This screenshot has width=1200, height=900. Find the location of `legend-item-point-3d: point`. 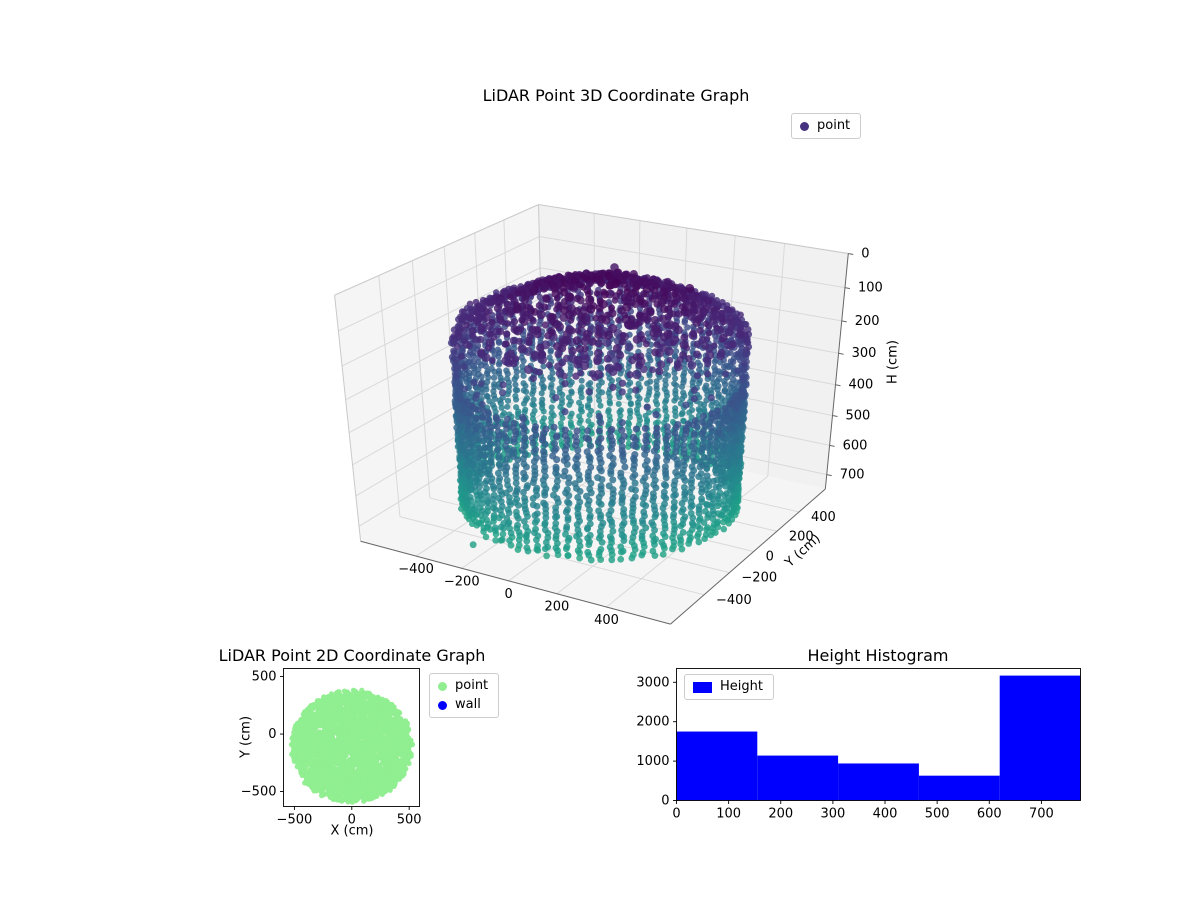

legend-item-point-3d: point is located at coordinates (825, 126).